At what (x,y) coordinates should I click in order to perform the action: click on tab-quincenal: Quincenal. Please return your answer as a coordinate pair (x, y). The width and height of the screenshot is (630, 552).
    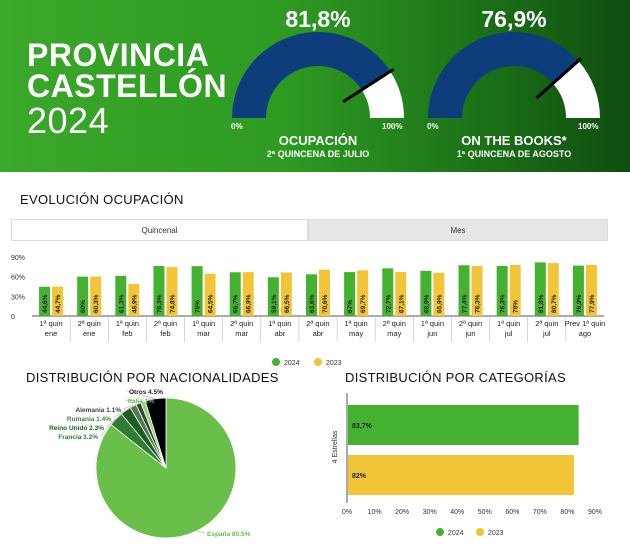
    Looking at the image, I should click on (159, 230).